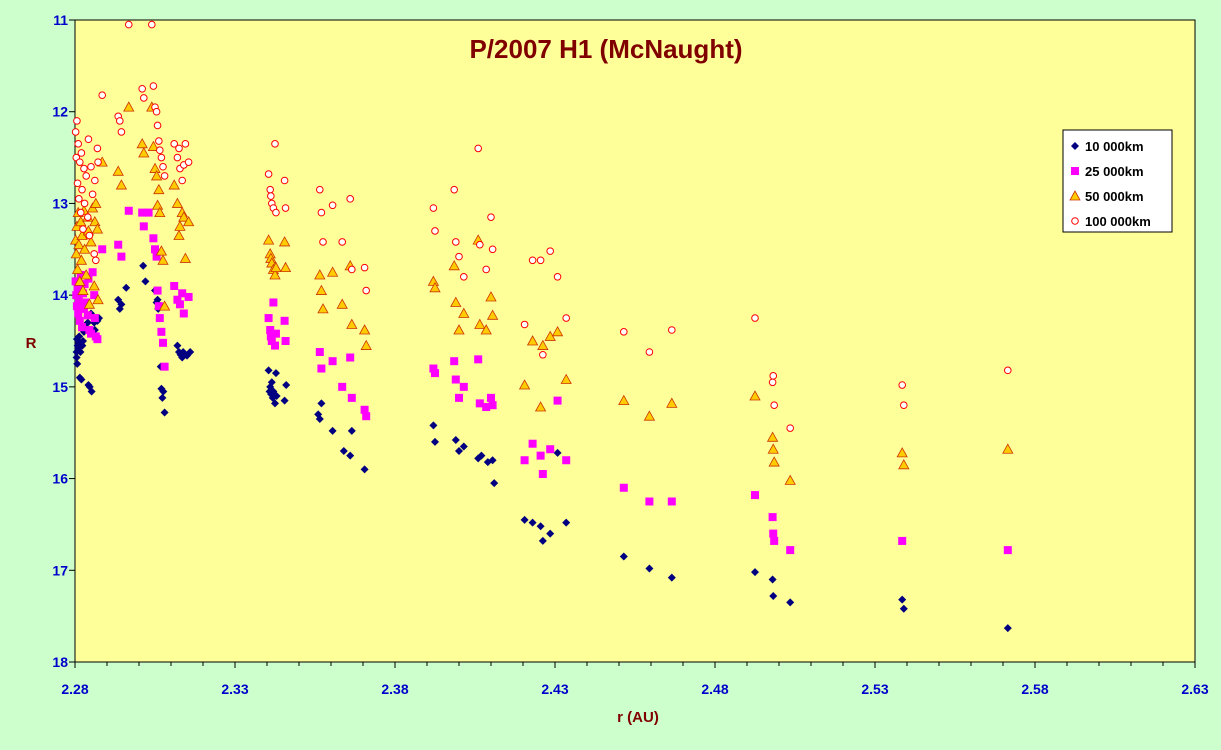 This screenshot has height=750, width=1221. I want to click on legend: 10 000km 25 000km 50 000km 100 000km, so click(1117, 181).